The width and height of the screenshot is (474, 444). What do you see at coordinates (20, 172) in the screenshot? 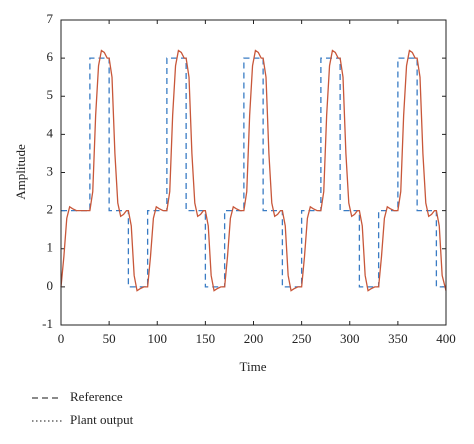
I see `y-axis-label: Amplitude` at bounding box center [20, 172].